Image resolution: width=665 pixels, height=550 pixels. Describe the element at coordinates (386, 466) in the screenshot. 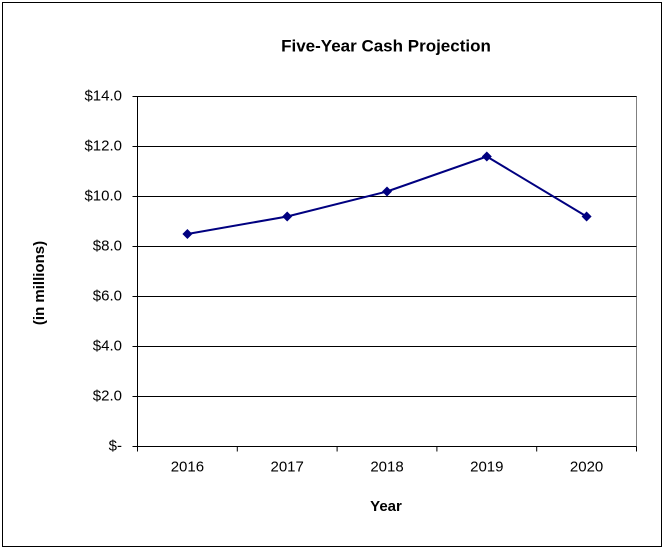

I see `x-tick-label: 2018` at that location.